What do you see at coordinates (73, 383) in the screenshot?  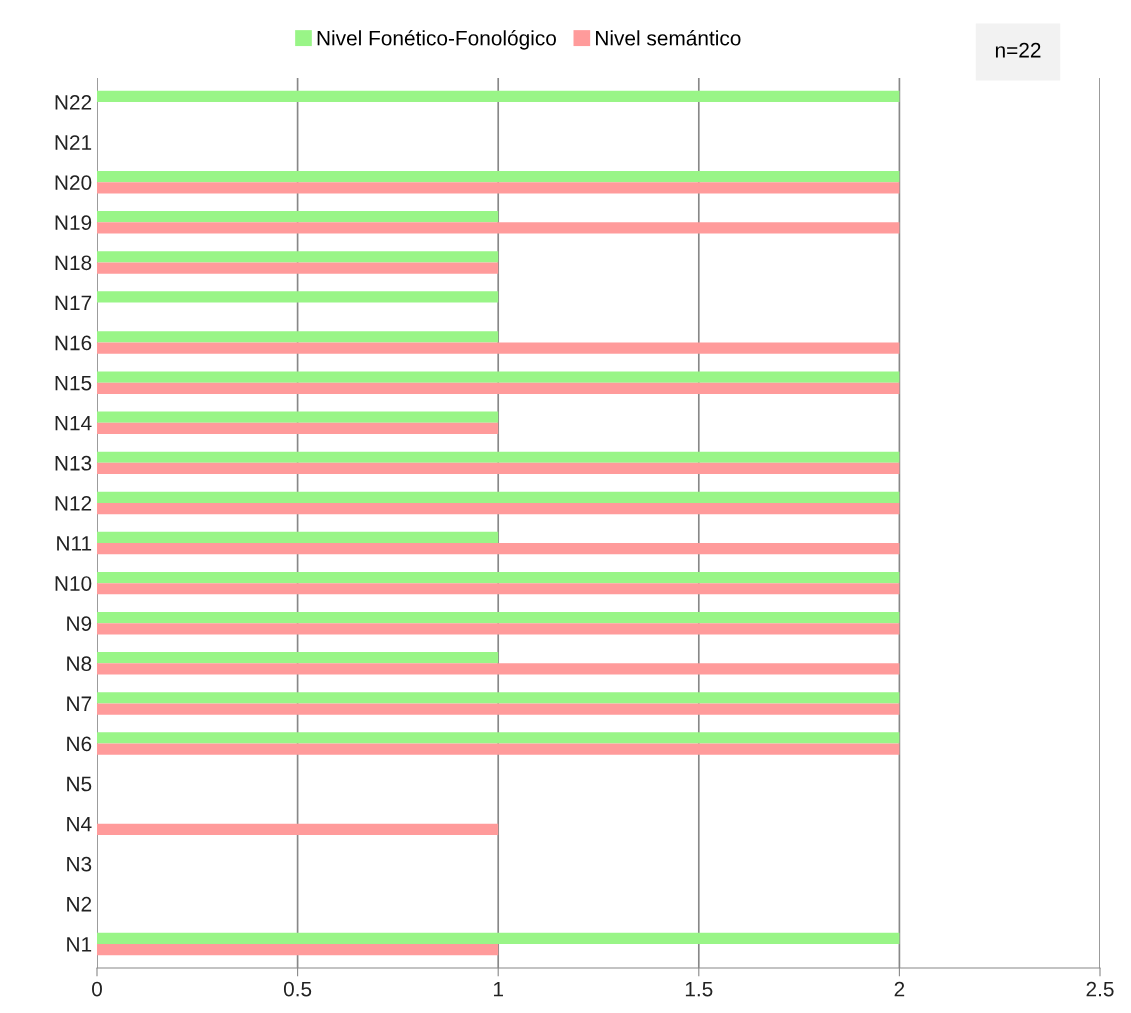 I see `y-tick-label: N15` at bounding box center [73, 383].